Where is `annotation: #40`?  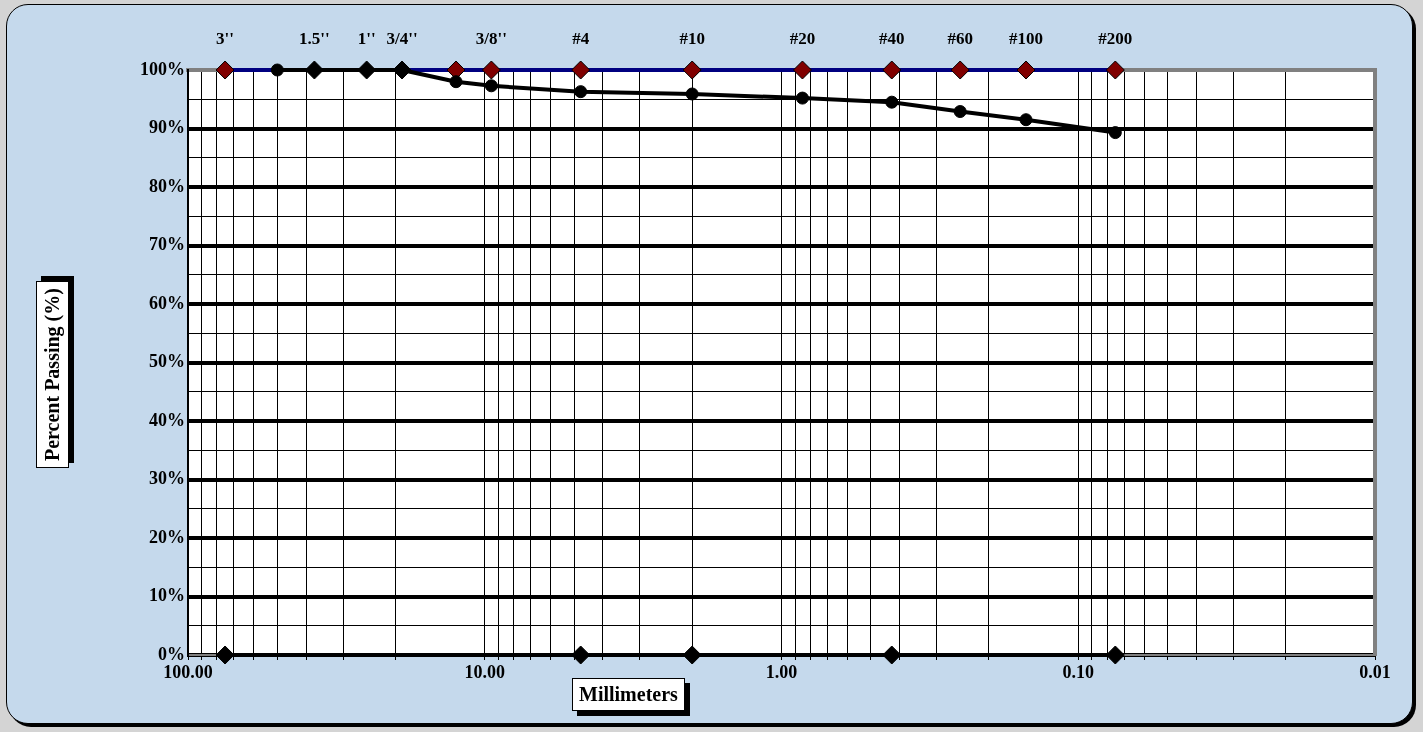
annotation: #40 is located at coordinates (892, 38).